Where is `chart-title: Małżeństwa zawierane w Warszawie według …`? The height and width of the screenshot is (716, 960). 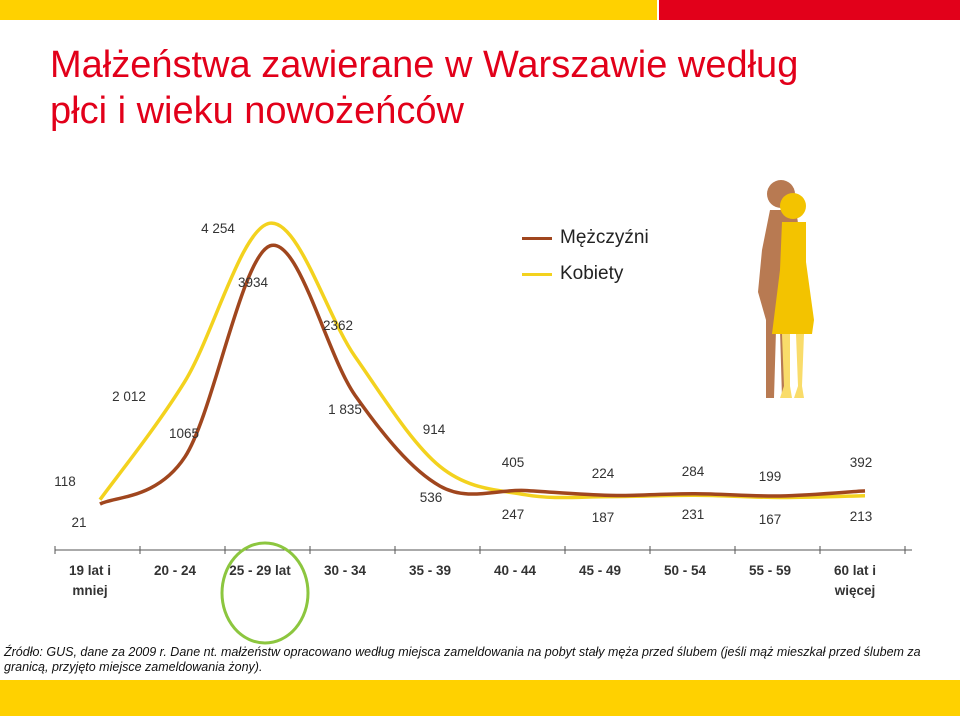
chart-title: Małżeństwa zawierane w Warszawie według … is located at coordinates (460, 88).